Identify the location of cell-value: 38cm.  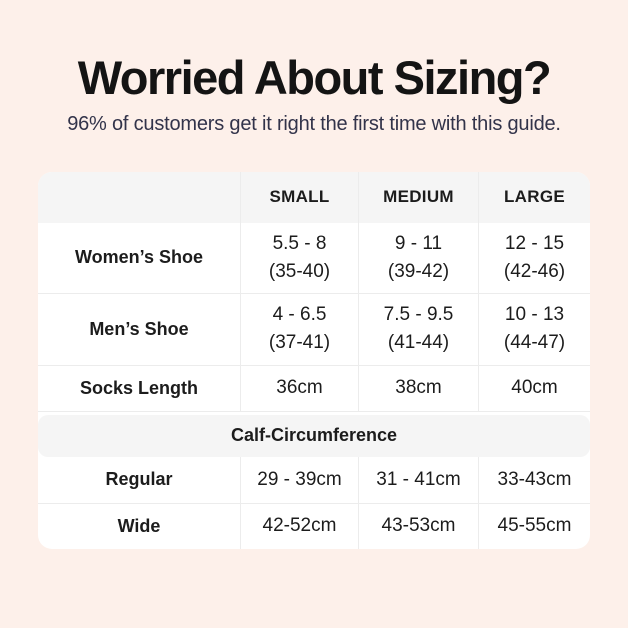
(418, 388).